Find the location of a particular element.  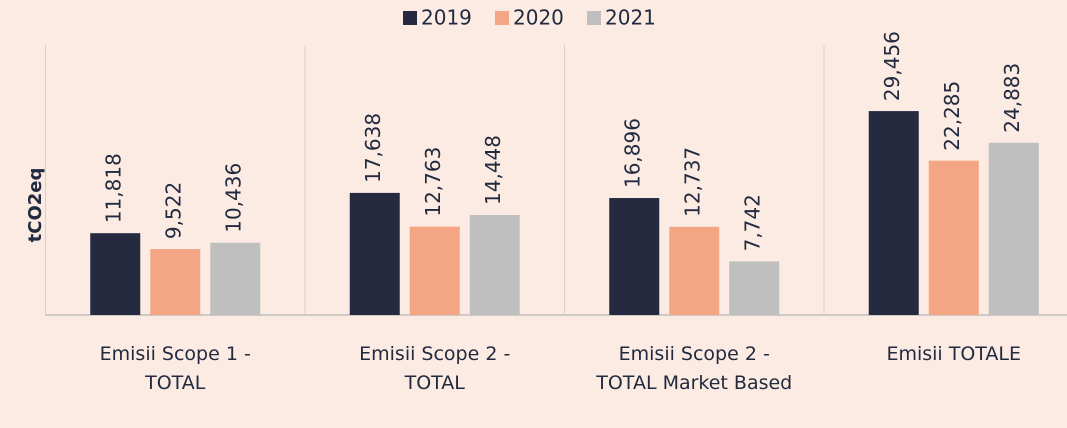

legend-label: 2020 is located at coordinates (538, 18).